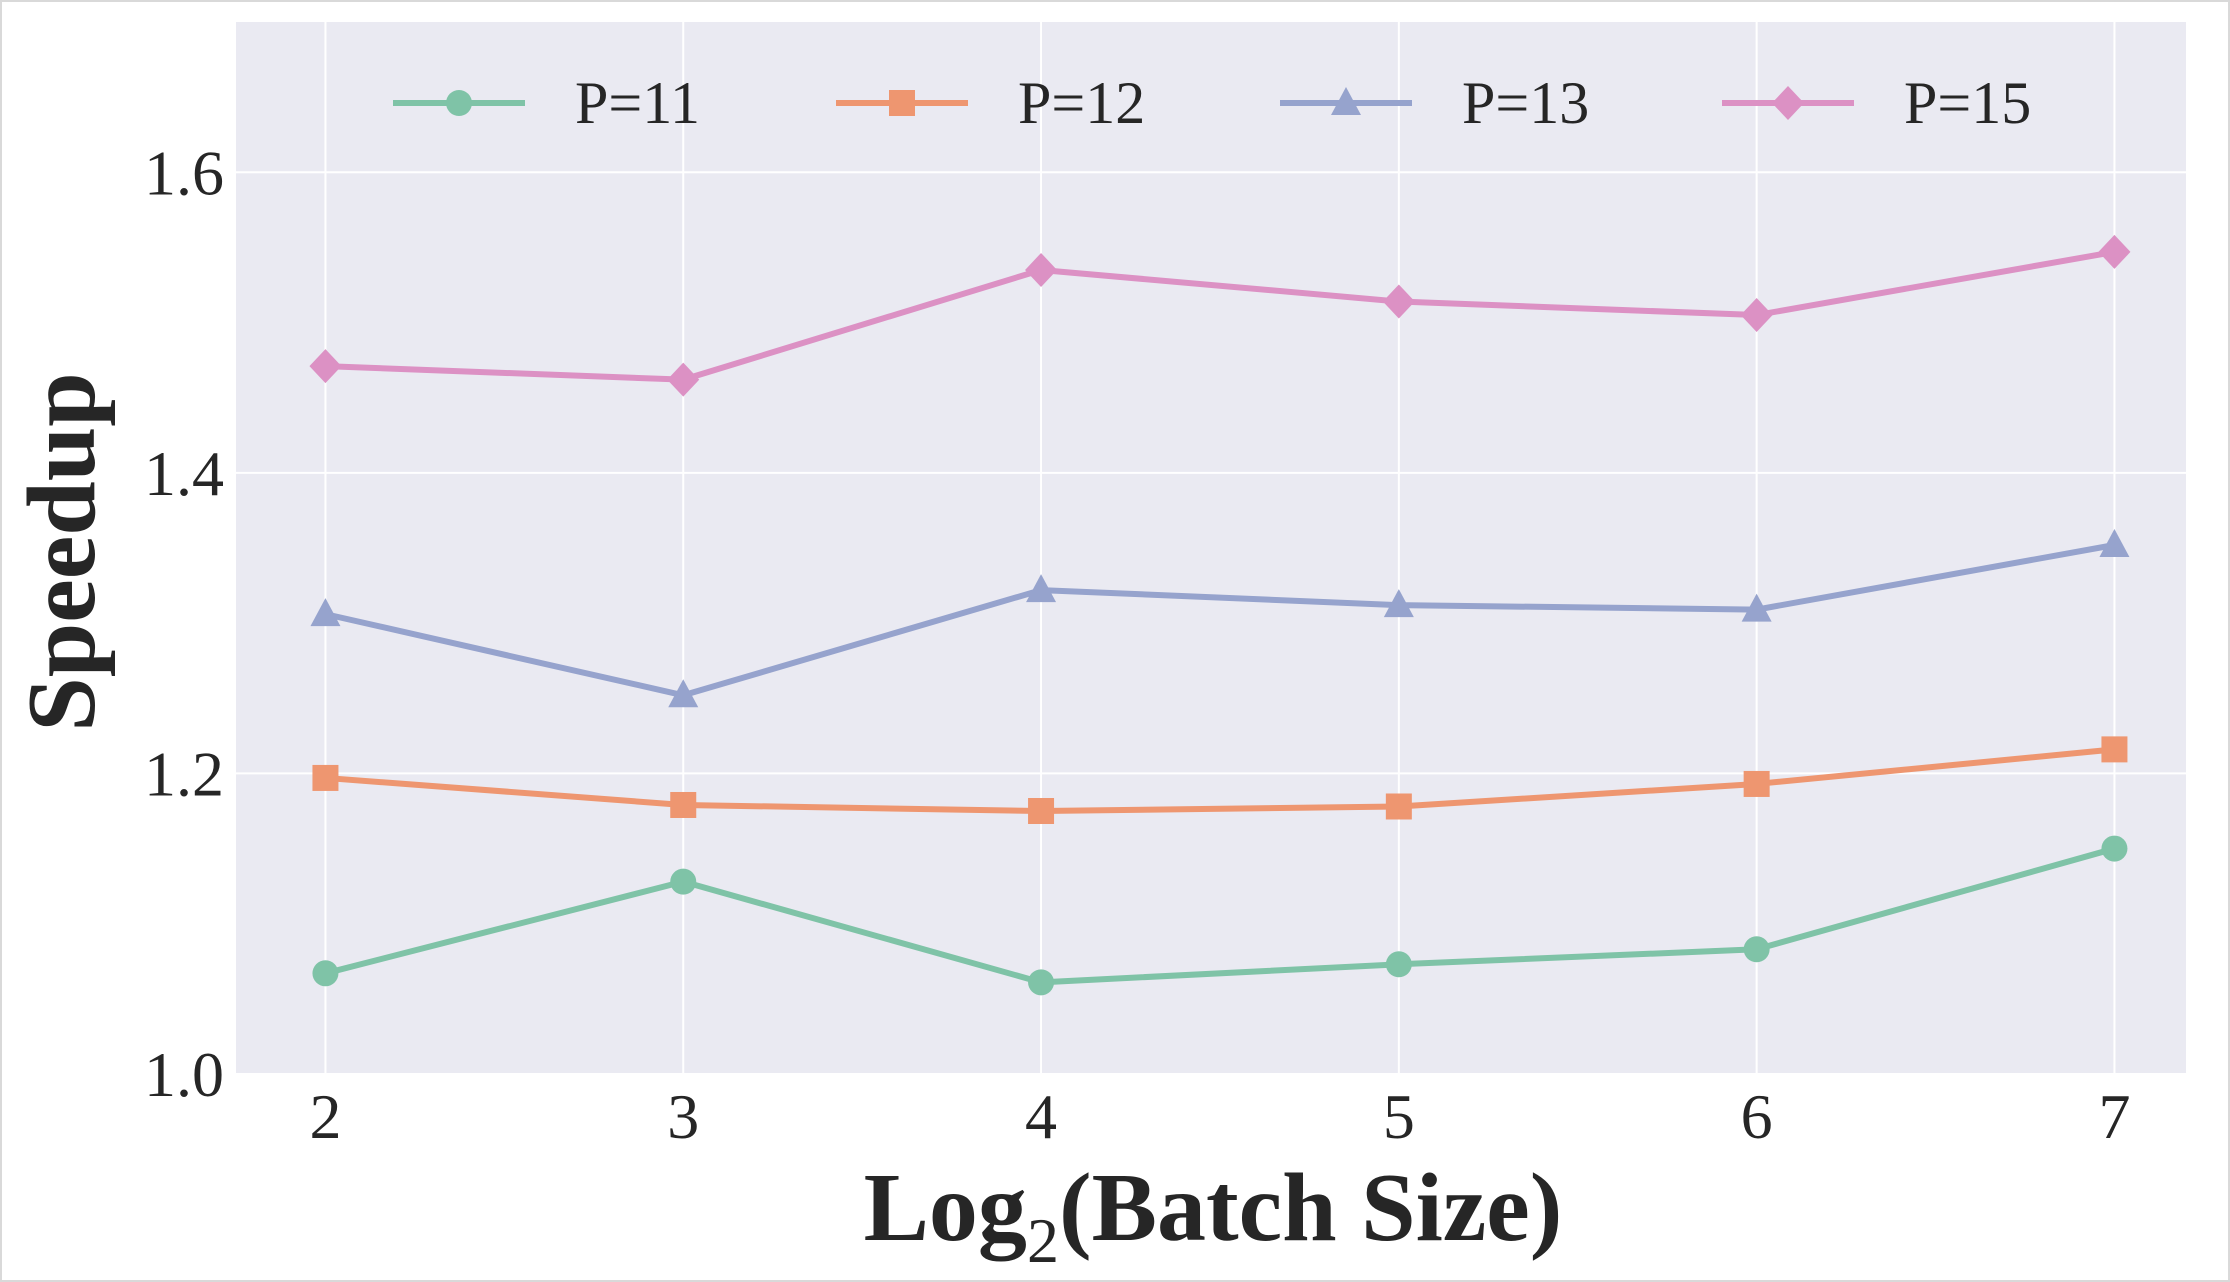 This screenshot has width=2230, height=1282. What do you see at coordinates (1967, 103) in the screenshot?
I see `legend-label: P=15` at bounding box center [1967, 103].